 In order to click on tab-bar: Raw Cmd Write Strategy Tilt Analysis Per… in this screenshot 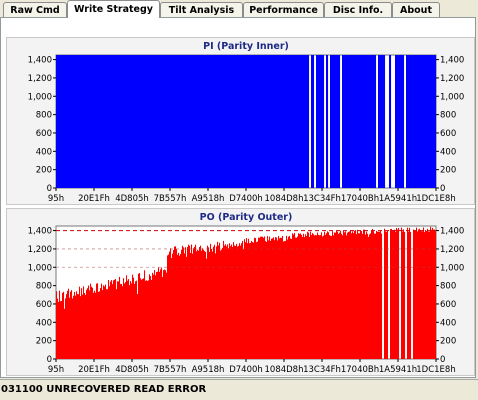, I will do `click(239, 9)`.